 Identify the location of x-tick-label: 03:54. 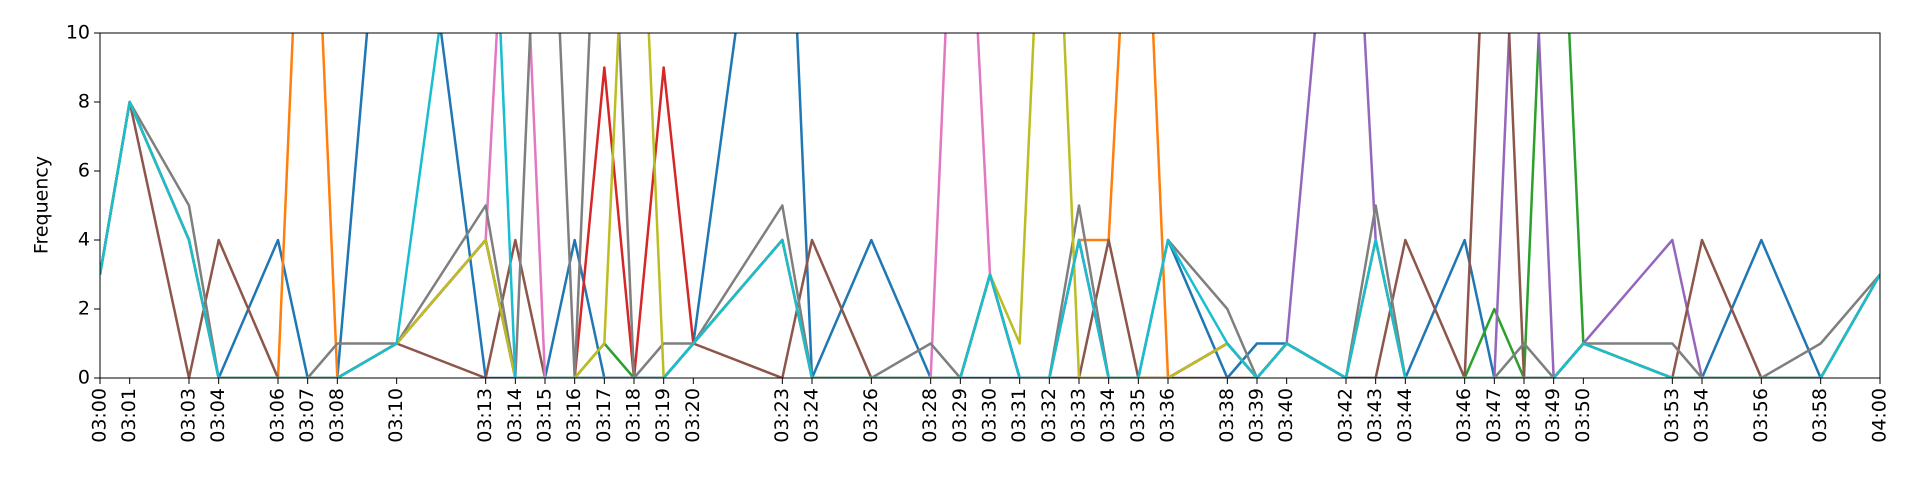
(1702, 415).